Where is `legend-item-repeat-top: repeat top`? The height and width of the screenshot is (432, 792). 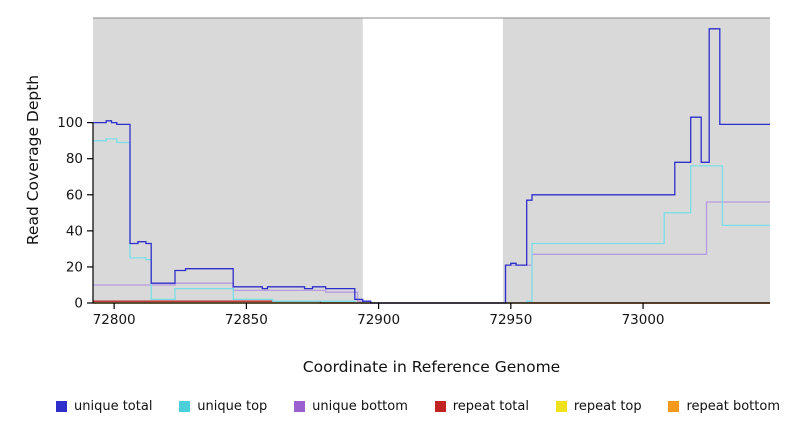 legend-item-repeat-top: repeat top is located at coordinates (598, 406).